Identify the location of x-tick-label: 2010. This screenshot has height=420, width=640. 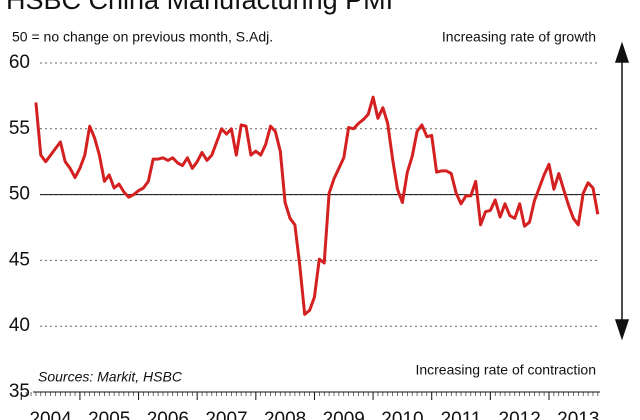
(402, 414).